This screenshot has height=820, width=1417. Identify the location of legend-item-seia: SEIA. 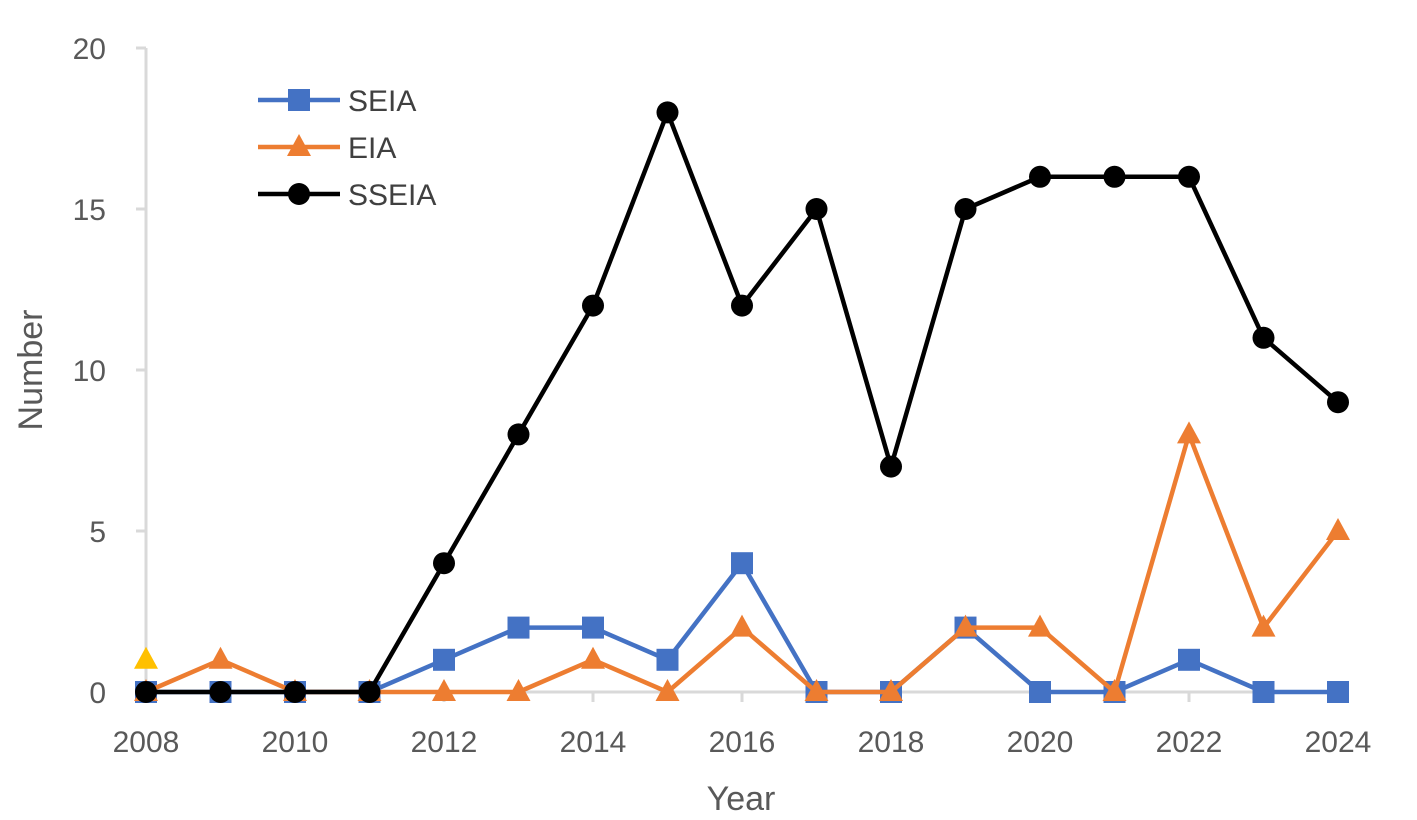
(337, 101).